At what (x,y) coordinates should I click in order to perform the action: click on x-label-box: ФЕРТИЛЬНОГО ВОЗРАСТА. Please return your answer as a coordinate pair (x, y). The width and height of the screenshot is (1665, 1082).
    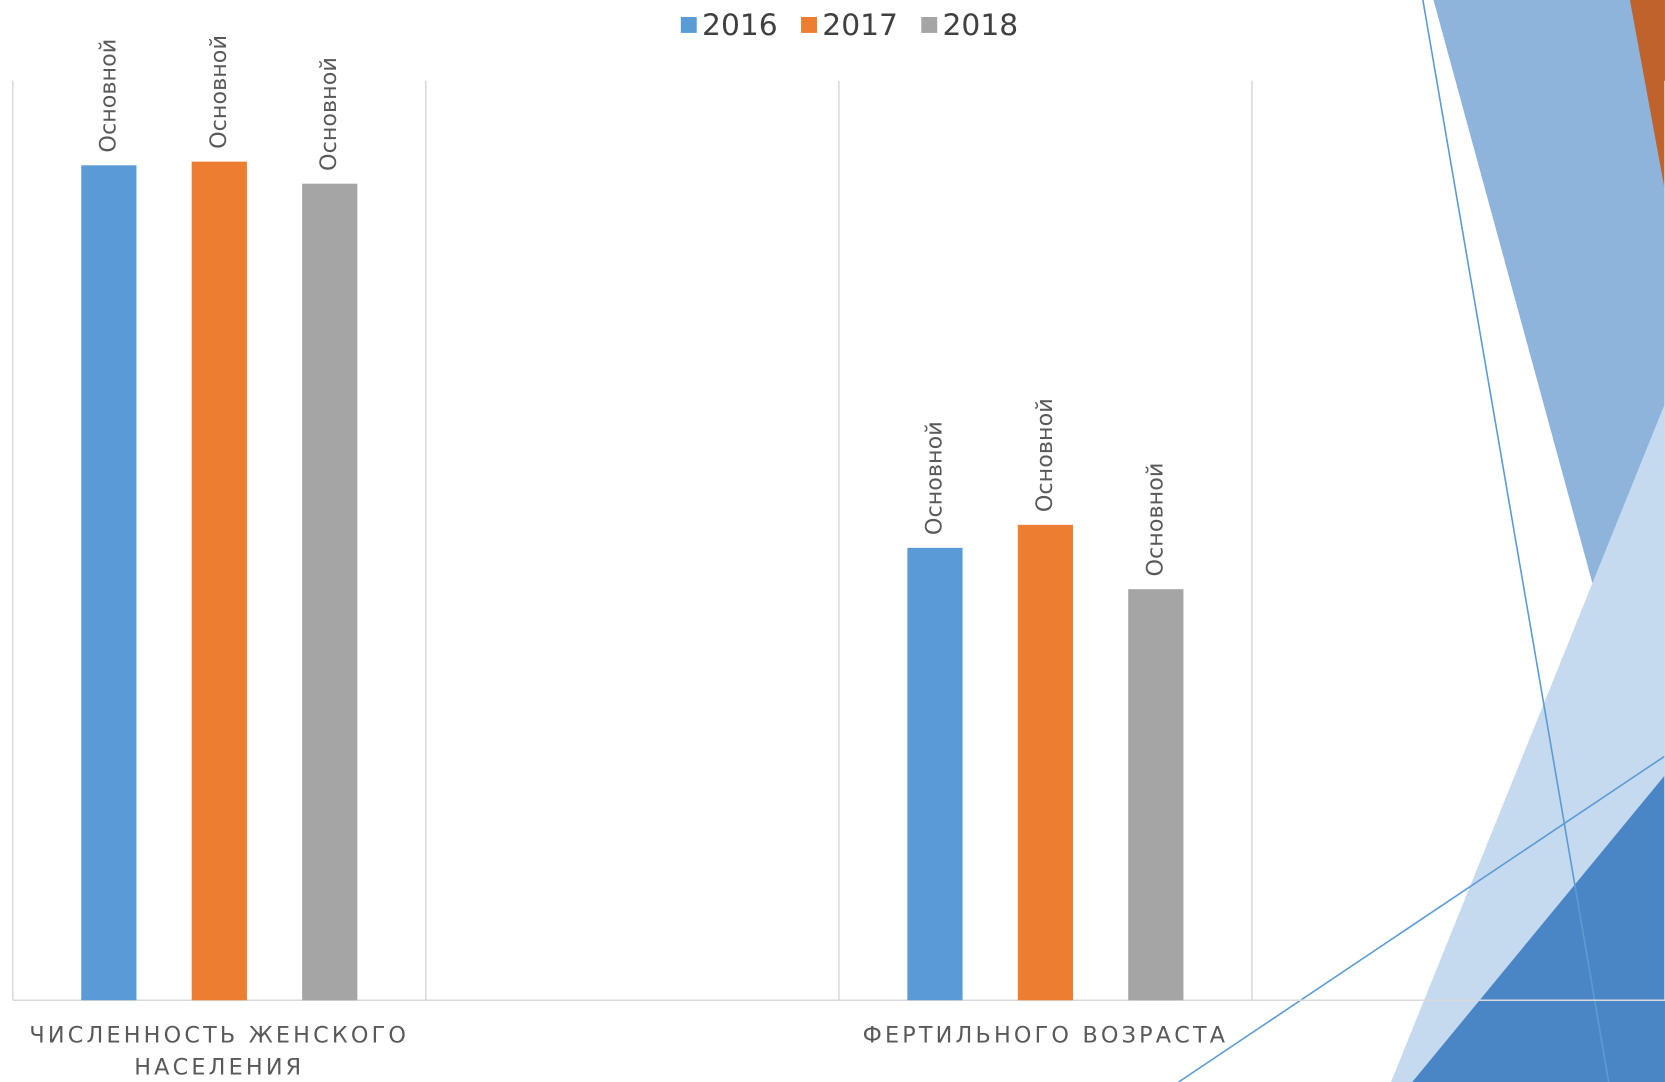
    Looking at the image, I should click on (1045, 1035).